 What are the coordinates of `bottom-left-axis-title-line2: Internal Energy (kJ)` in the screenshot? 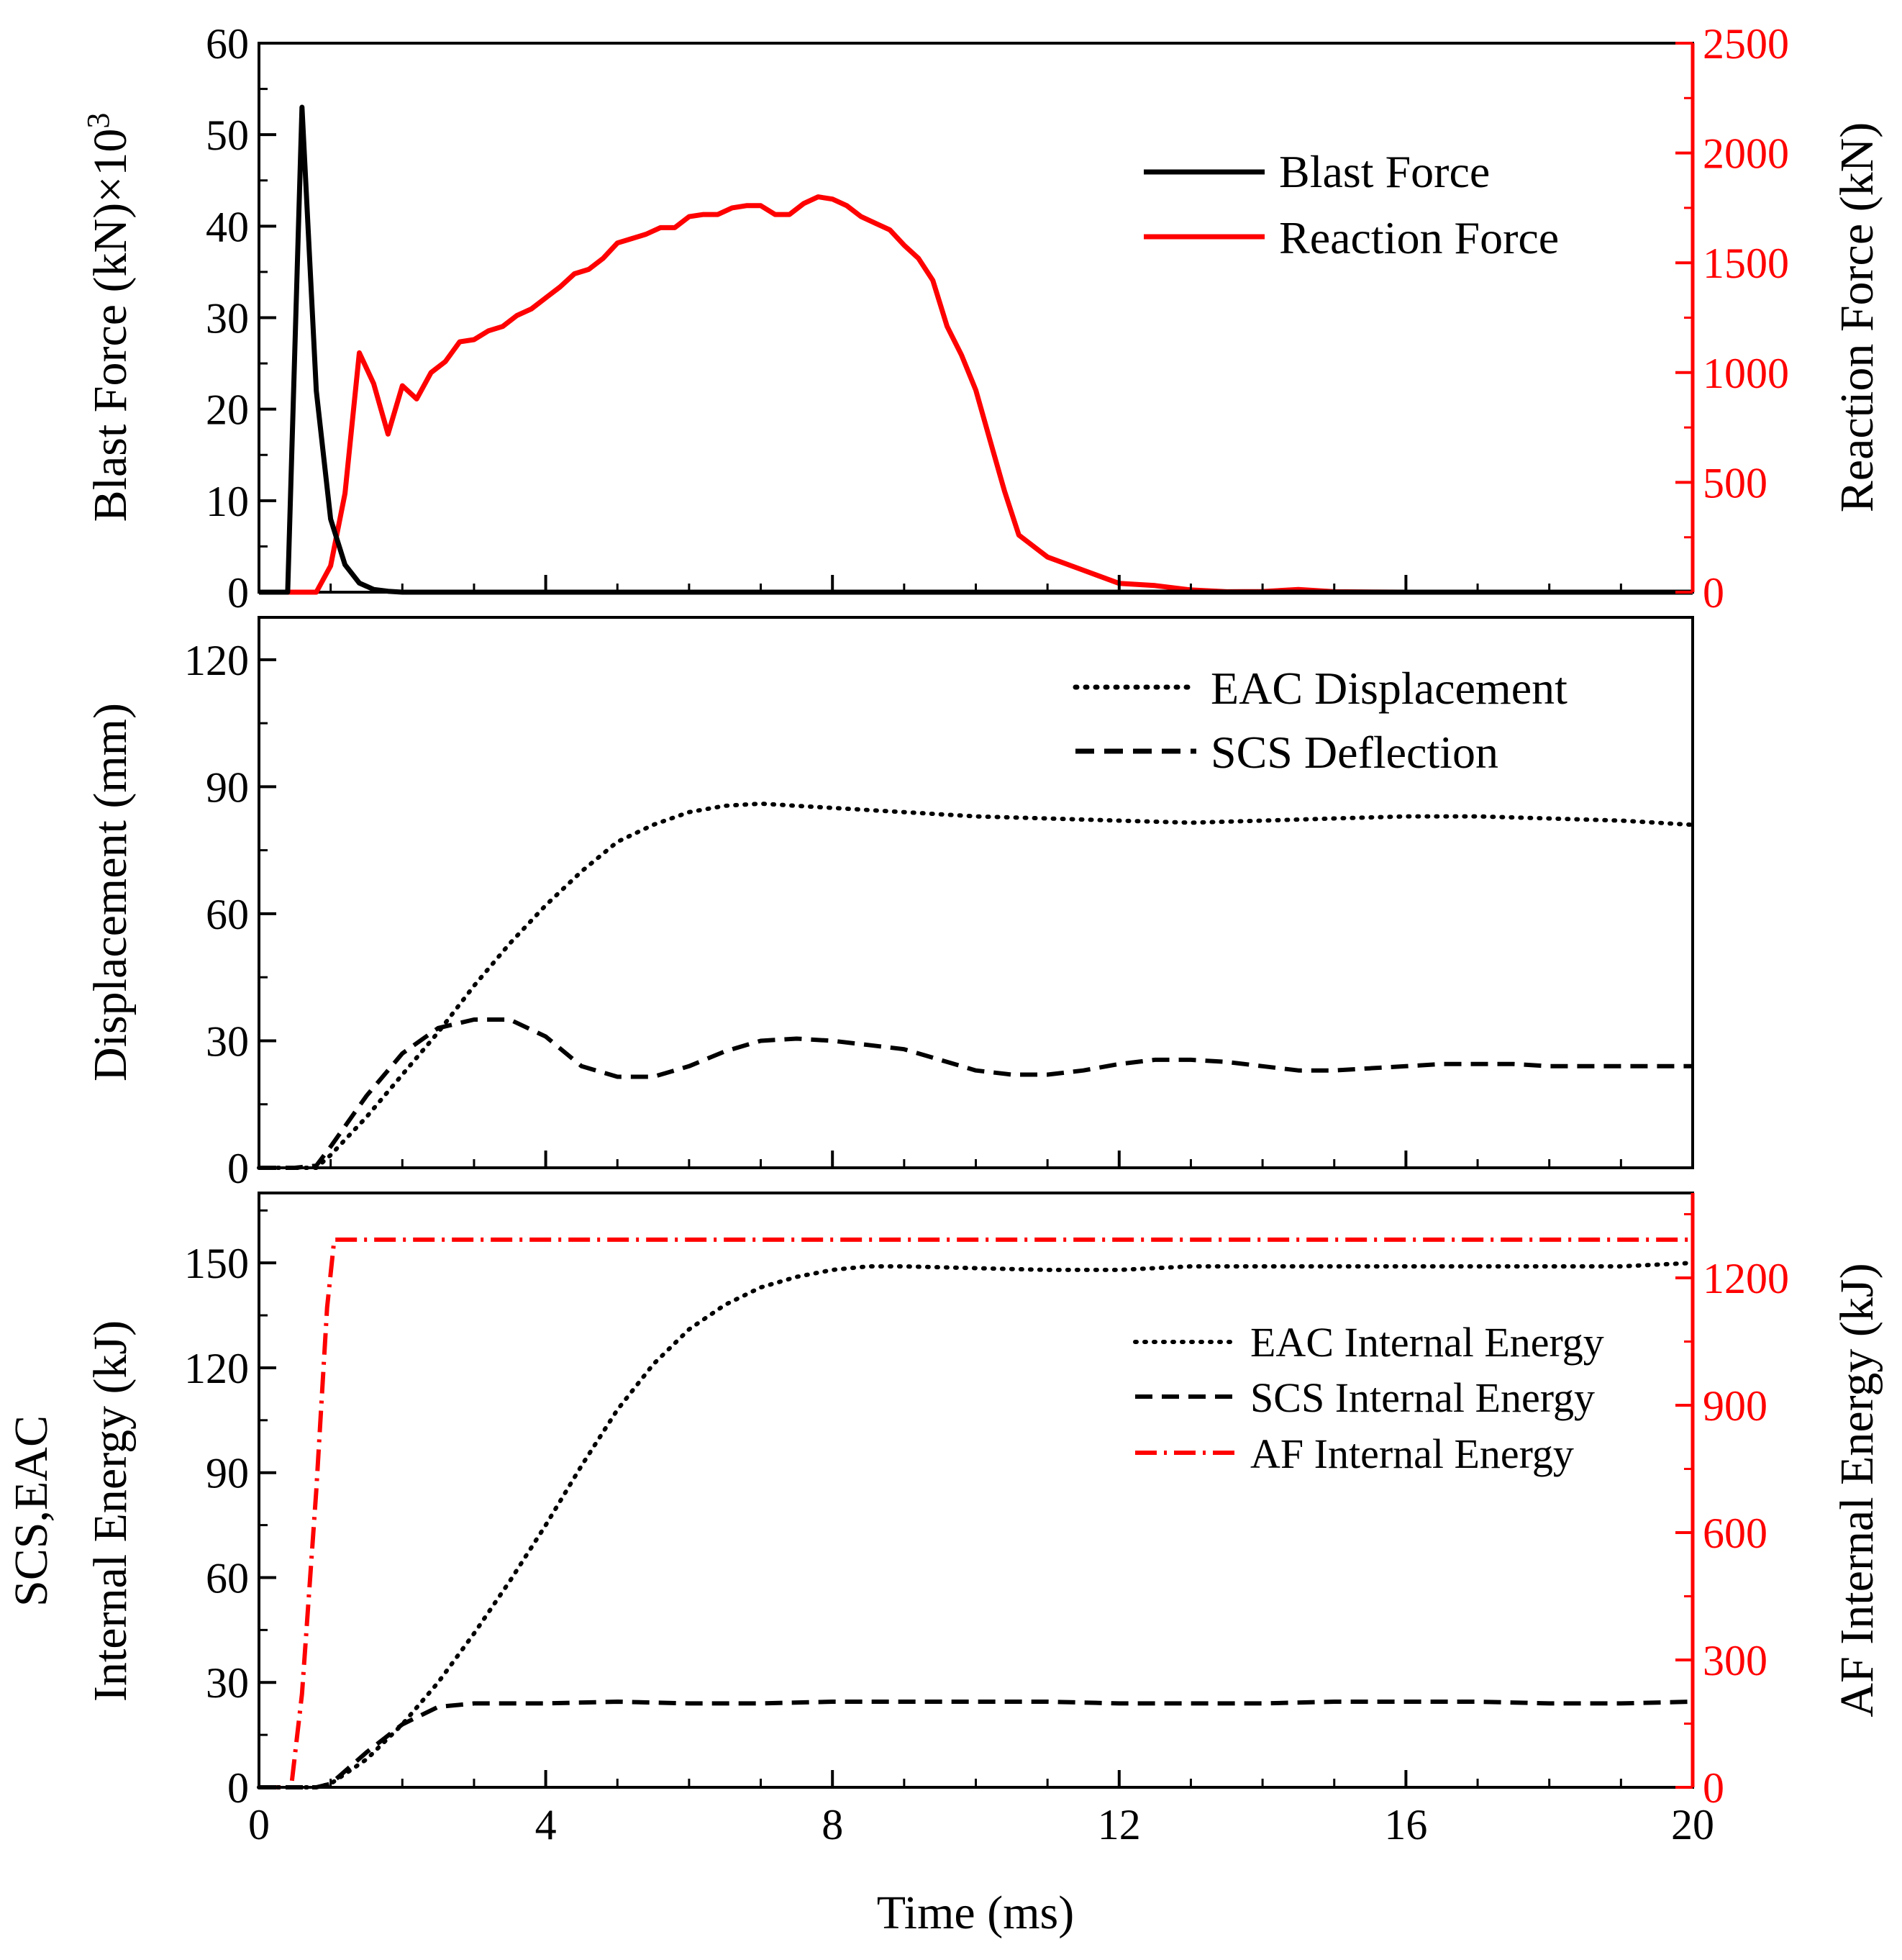 It's located at (110, 1511).